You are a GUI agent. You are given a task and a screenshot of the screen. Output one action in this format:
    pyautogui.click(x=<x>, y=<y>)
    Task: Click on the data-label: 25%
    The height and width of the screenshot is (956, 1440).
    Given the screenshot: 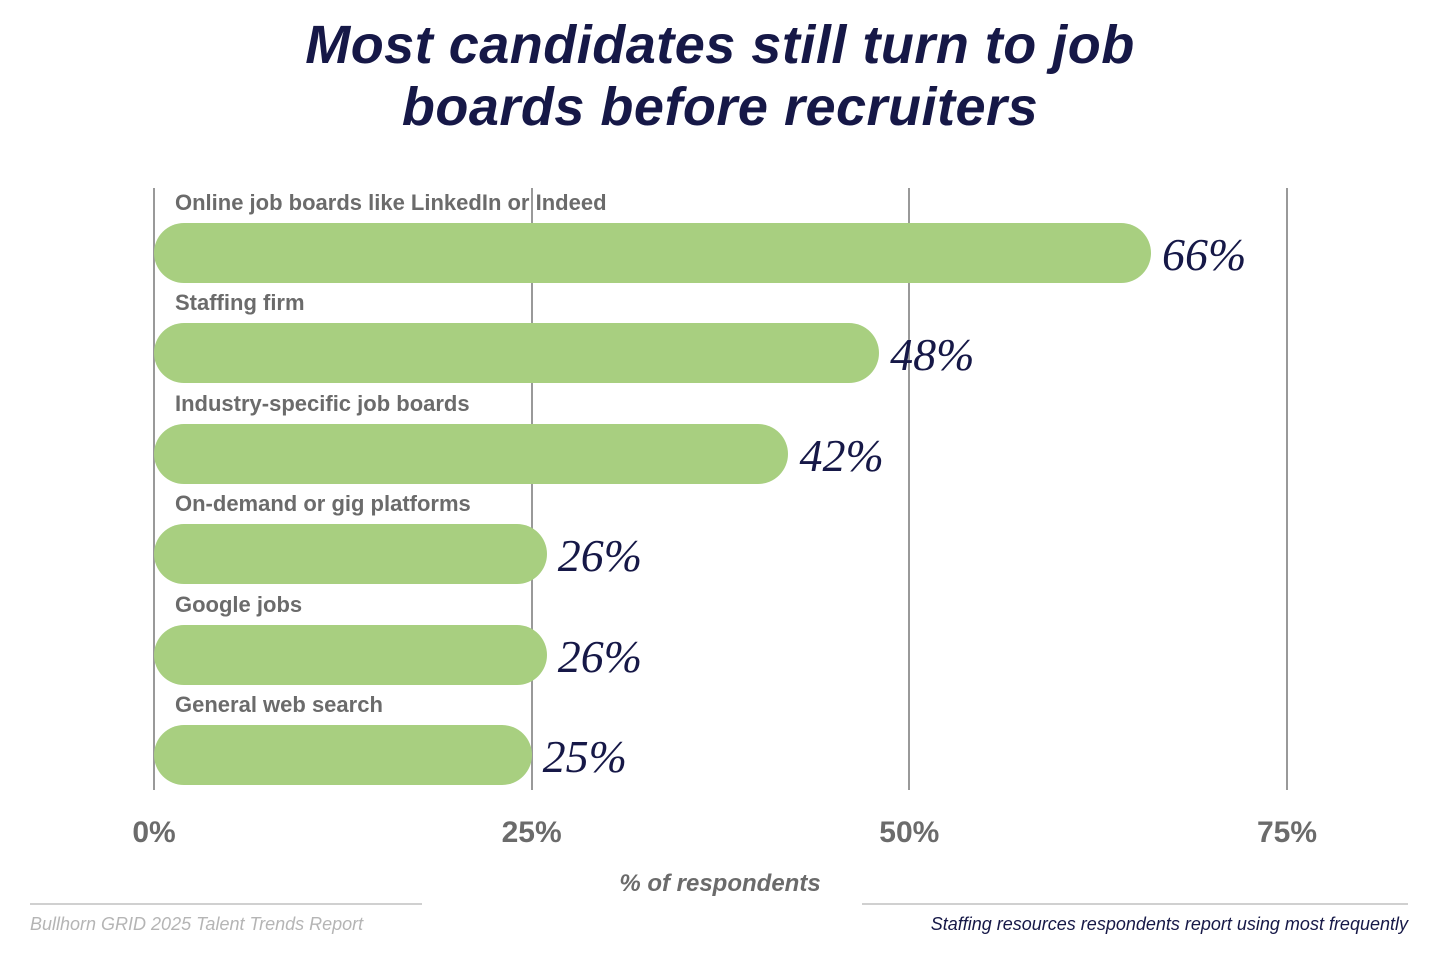 What is the action you would take?
    pyautogui.click(x=584, y=756)
    